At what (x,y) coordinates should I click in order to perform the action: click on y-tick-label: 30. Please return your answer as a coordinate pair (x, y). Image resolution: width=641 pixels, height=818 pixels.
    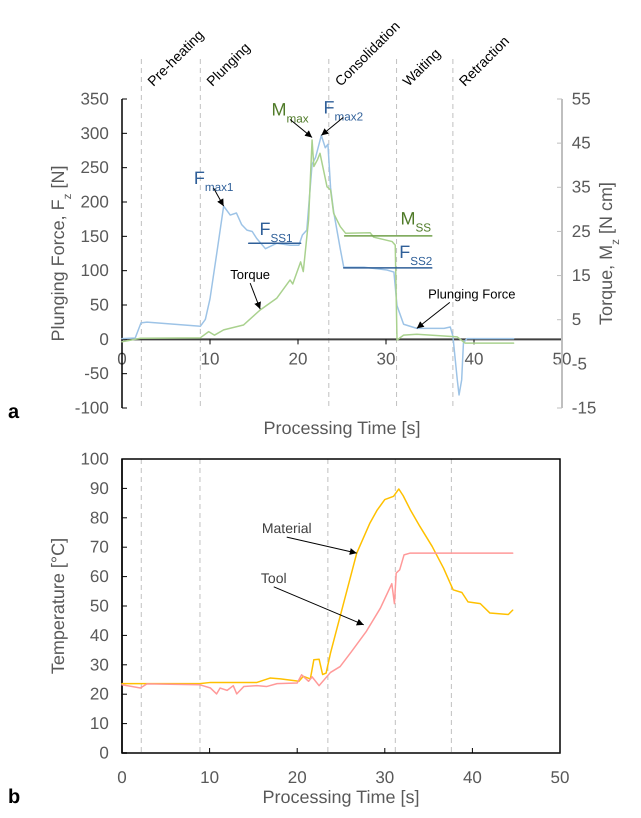
    Looking at the image, I should click on (99, 664).